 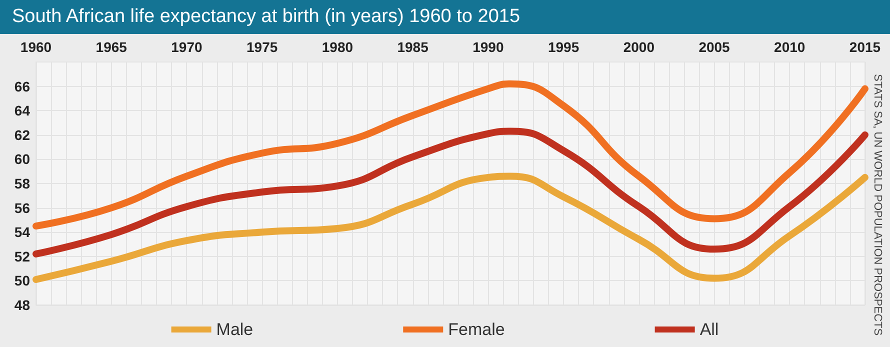 What do you see at coordinates (865, 47) in the screenshot?
I see `x-tick-label: 2015` at bounding box center [865, 47].